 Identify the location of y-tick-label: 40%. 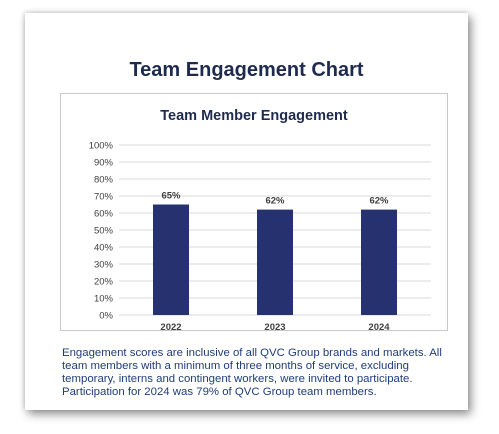
(104, 248).